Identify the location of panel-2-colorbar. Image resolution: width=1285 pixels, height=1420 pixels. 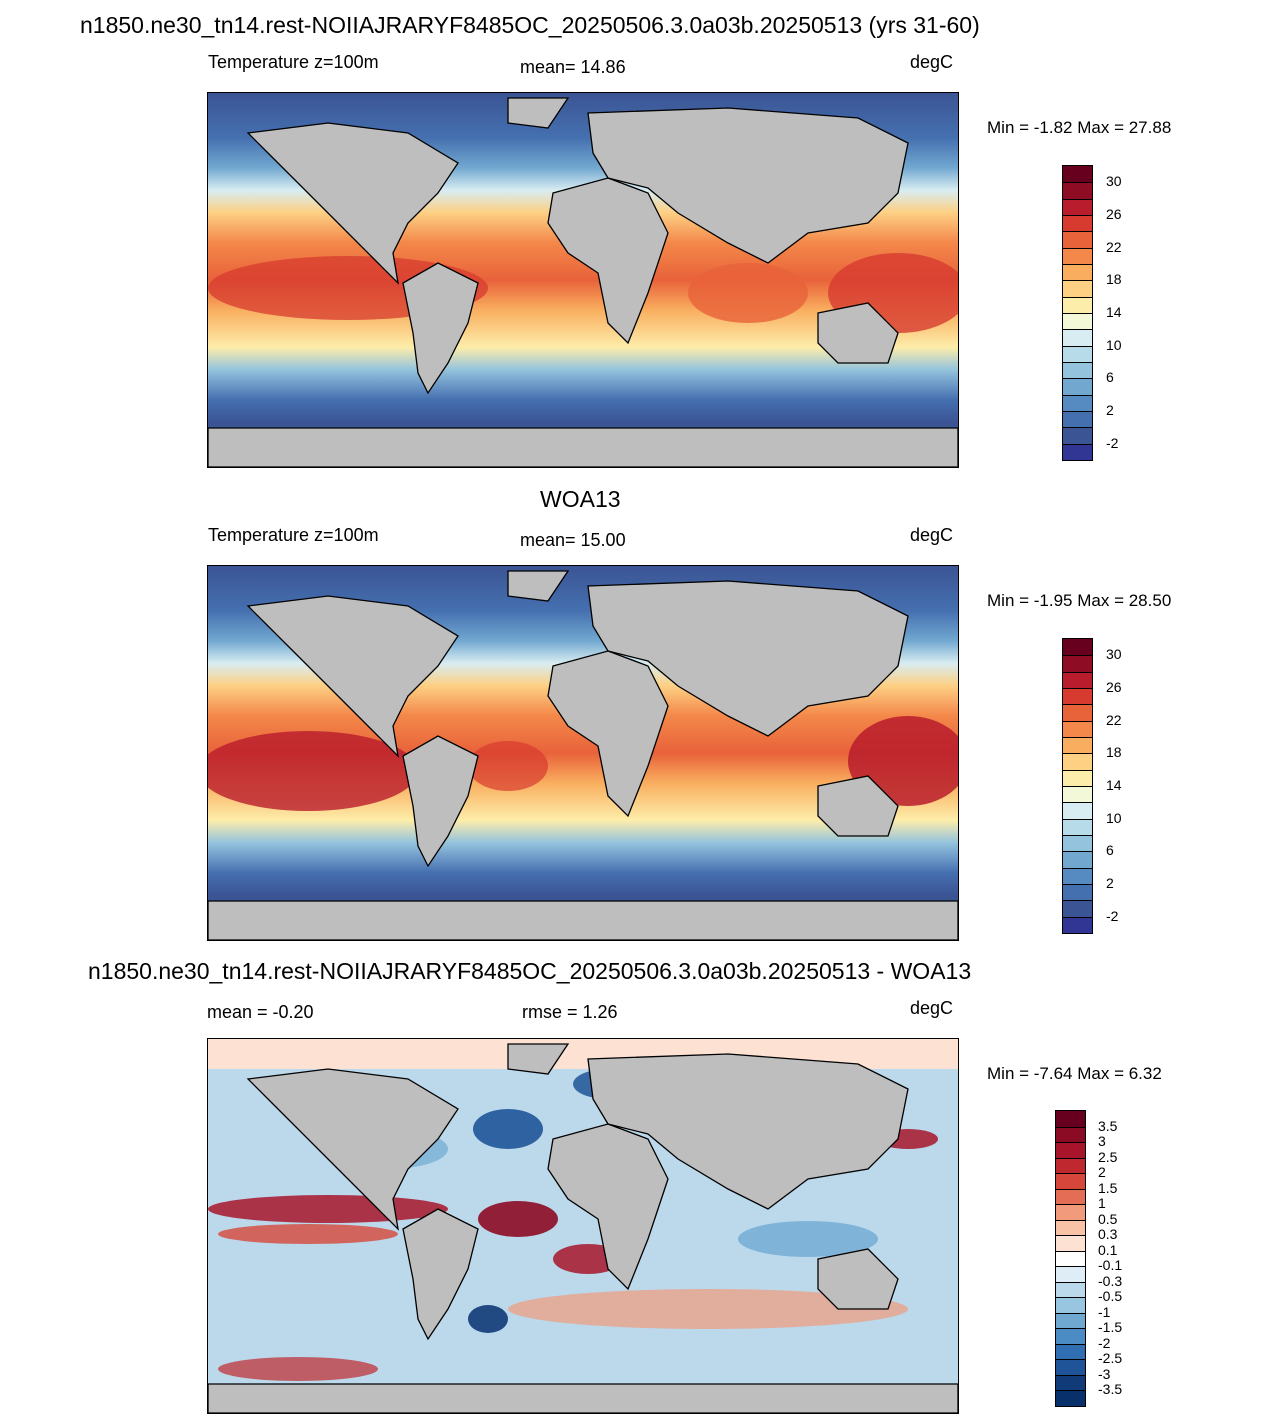
(1077, 786).